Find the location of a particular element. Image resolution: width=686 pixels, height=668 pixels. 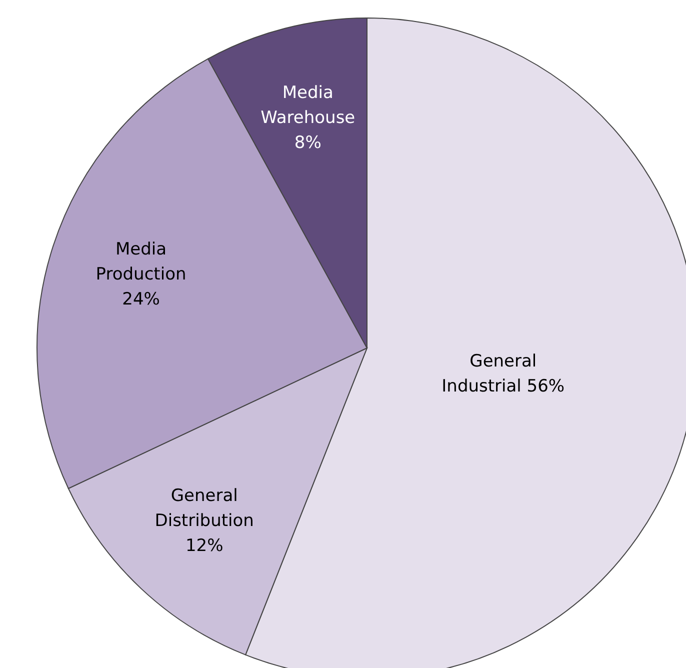

data-label: 24% is located at coordinates (141, 300).